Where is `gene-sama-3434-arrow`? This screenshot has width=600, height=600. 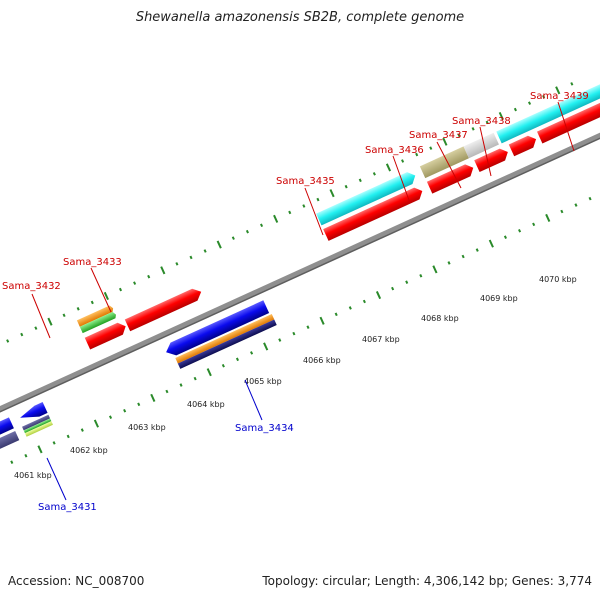 gene-sama-3434-arrow is located at coordinates (216, 329).